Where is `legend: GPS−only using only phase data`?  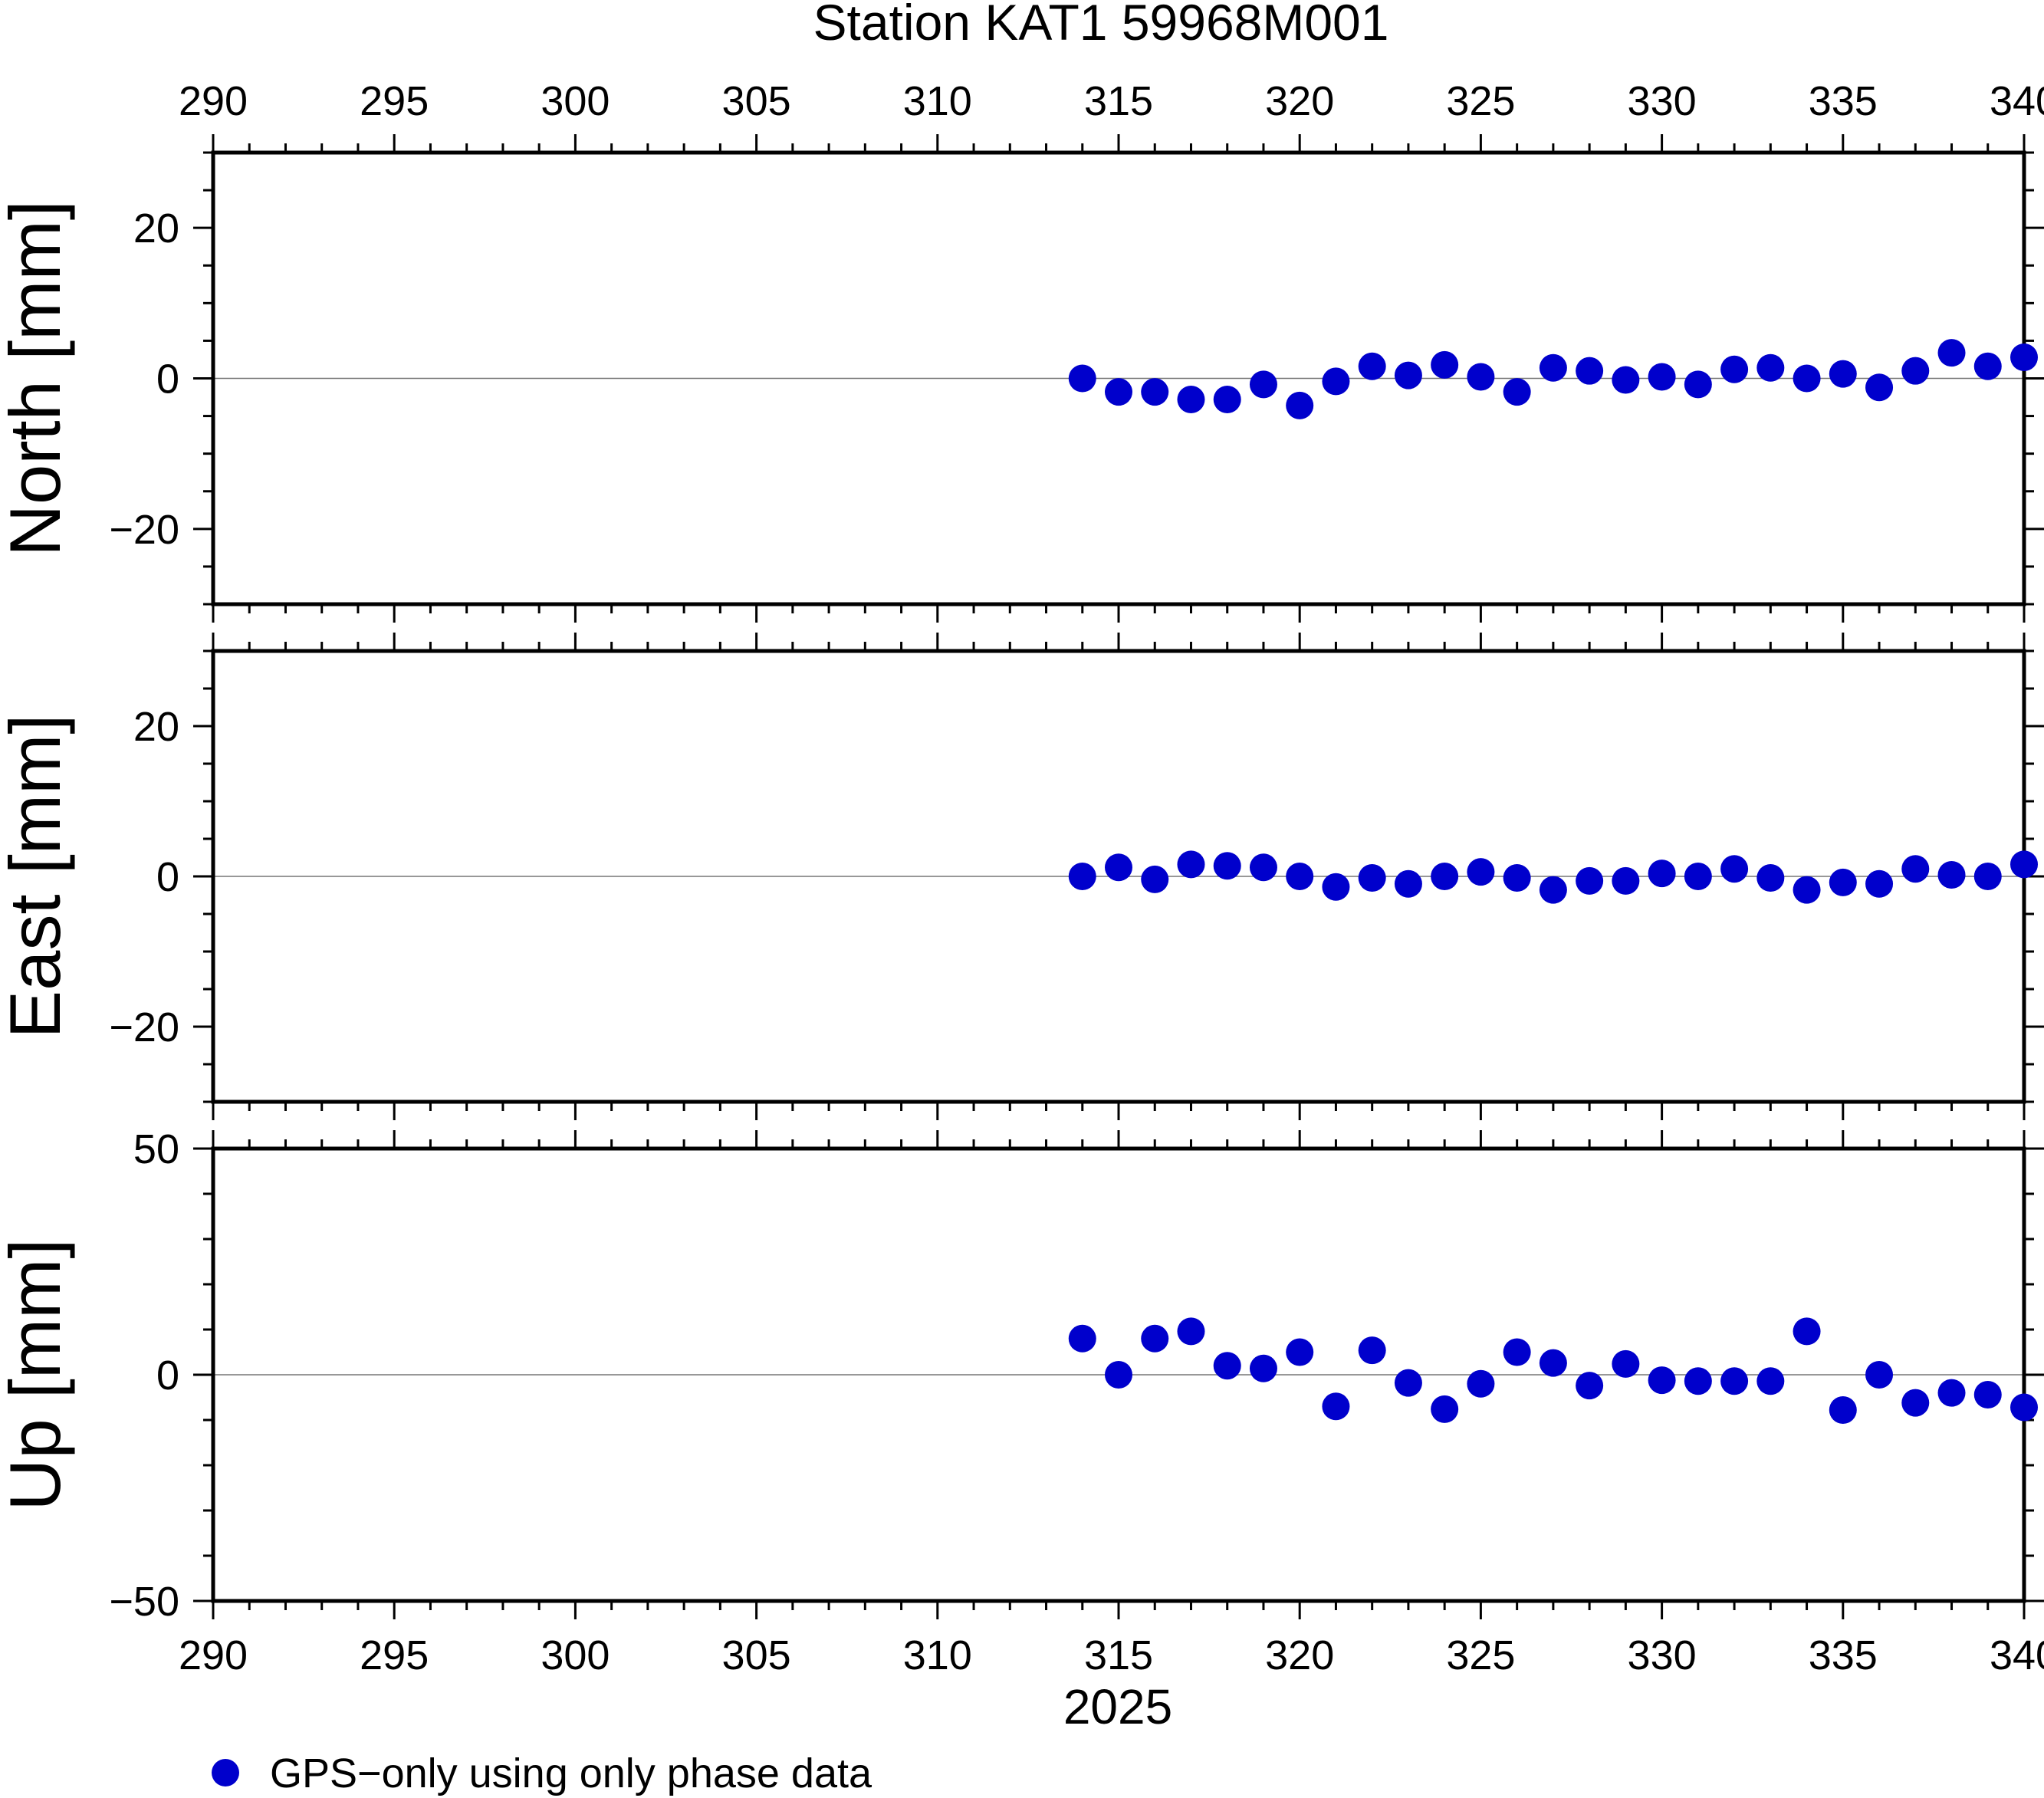 legend: GPS−only using only phase data is located at coordinates (542, 1773).